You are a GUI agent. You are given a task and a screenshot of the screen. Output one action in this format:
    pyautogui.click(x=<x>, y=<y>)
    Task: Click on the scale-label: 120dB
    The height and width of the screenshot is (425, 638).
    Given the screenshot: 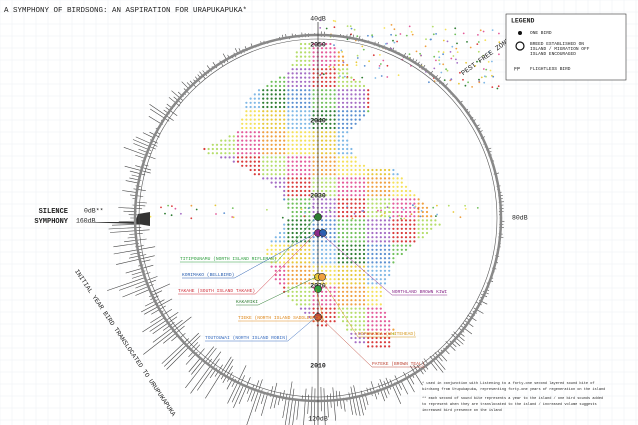 What is the action you would take?
    pyautogui.click(x=318, y=419)
    